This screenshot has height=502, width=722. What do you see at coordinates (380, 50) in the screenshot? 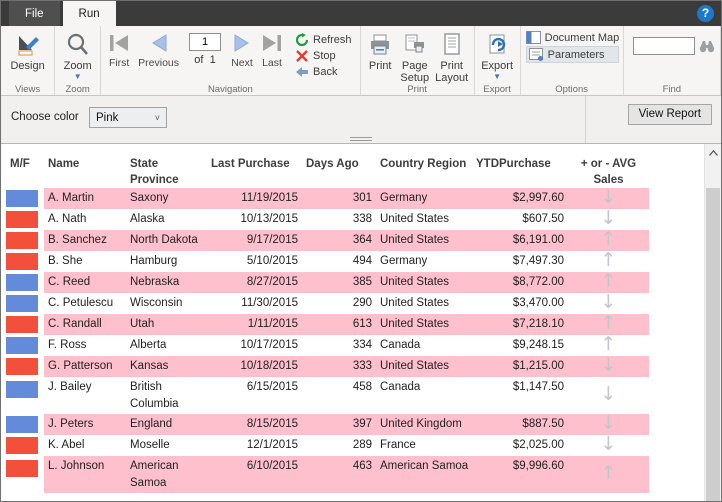
I see `print-button: Print` at bounding box center [380, 50].